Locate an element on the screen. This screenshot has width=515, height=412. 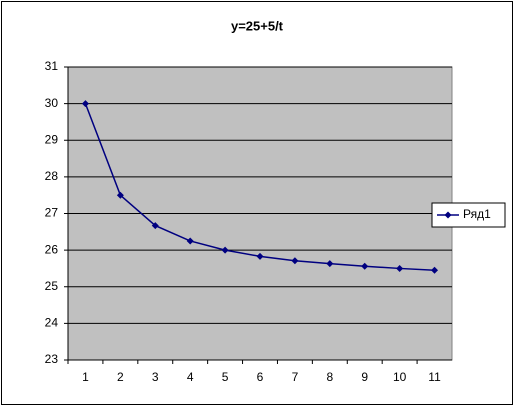
x-tick-label: 7 is located at coordinates (295, 377).